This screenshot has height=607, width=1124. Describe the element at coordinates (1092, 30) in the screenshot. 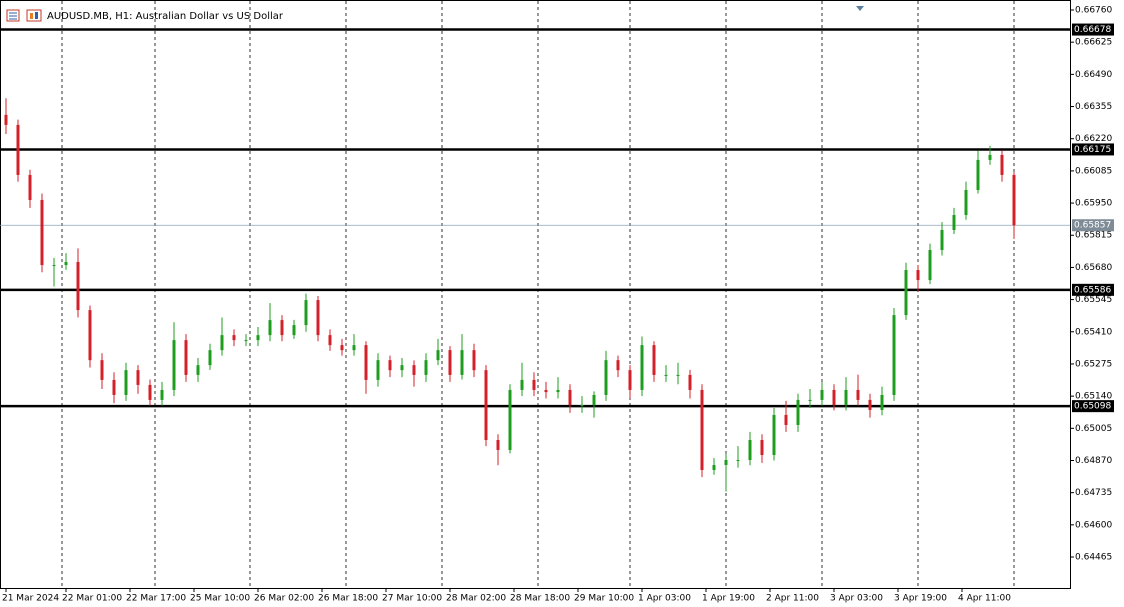

I see `level-label: 0.66678` at that location.